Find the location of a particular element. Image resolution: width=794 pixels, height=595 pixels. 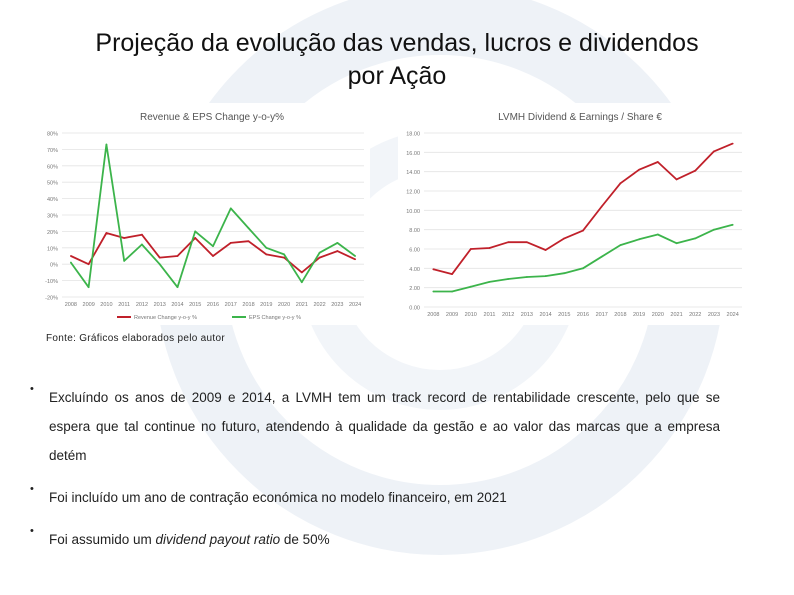

x-tick-label: 2023 is located at coordinates (714, 315).